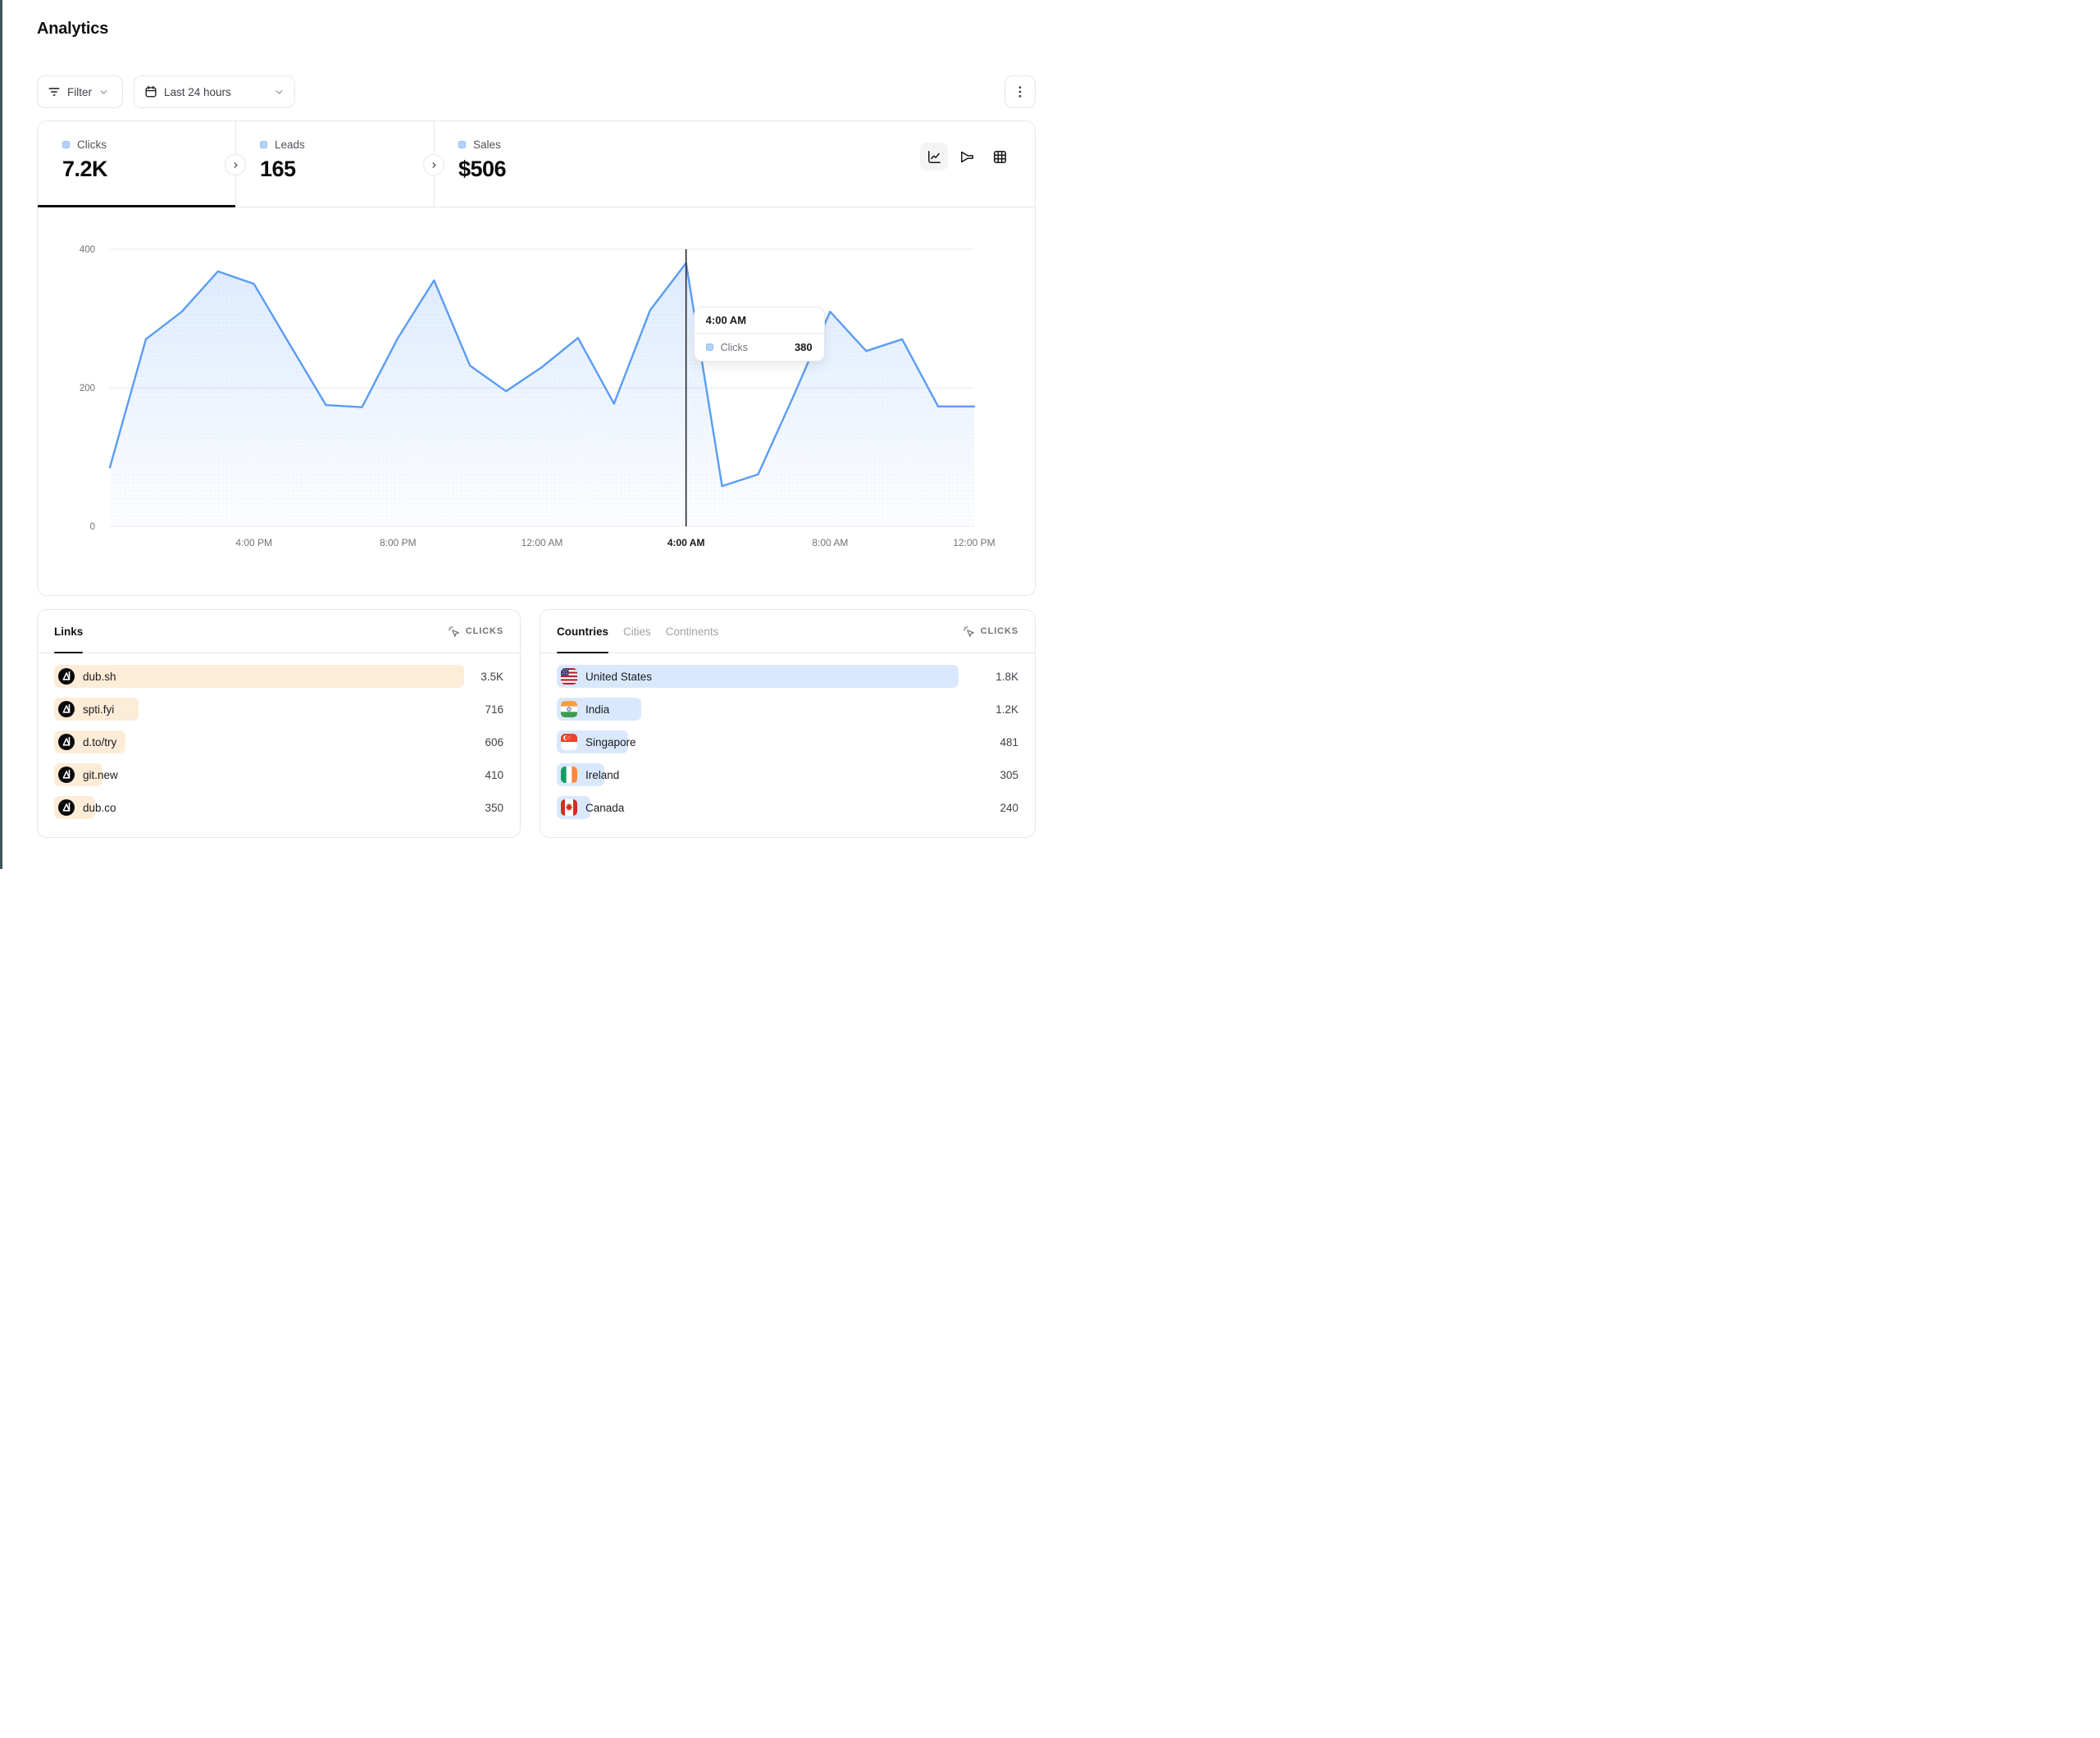 Image resolution: width=2100 pixels, height=1738 pixels. Describe the element at coordinates (278, 169) in the screenshot. I see `leads-value: 165` at that location.